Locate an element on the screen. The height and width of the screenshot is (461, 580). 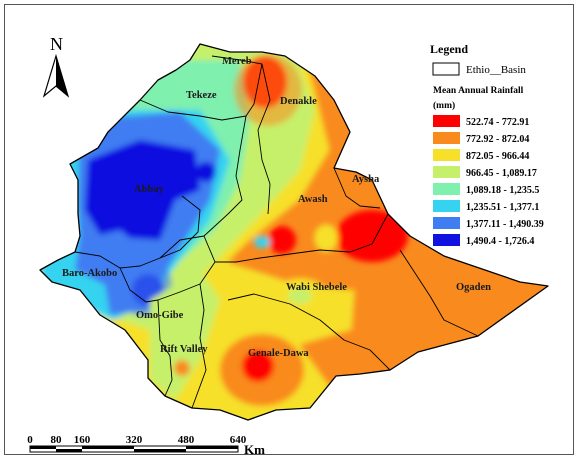
scale-unit: Km is located at coordinates (254, 449).